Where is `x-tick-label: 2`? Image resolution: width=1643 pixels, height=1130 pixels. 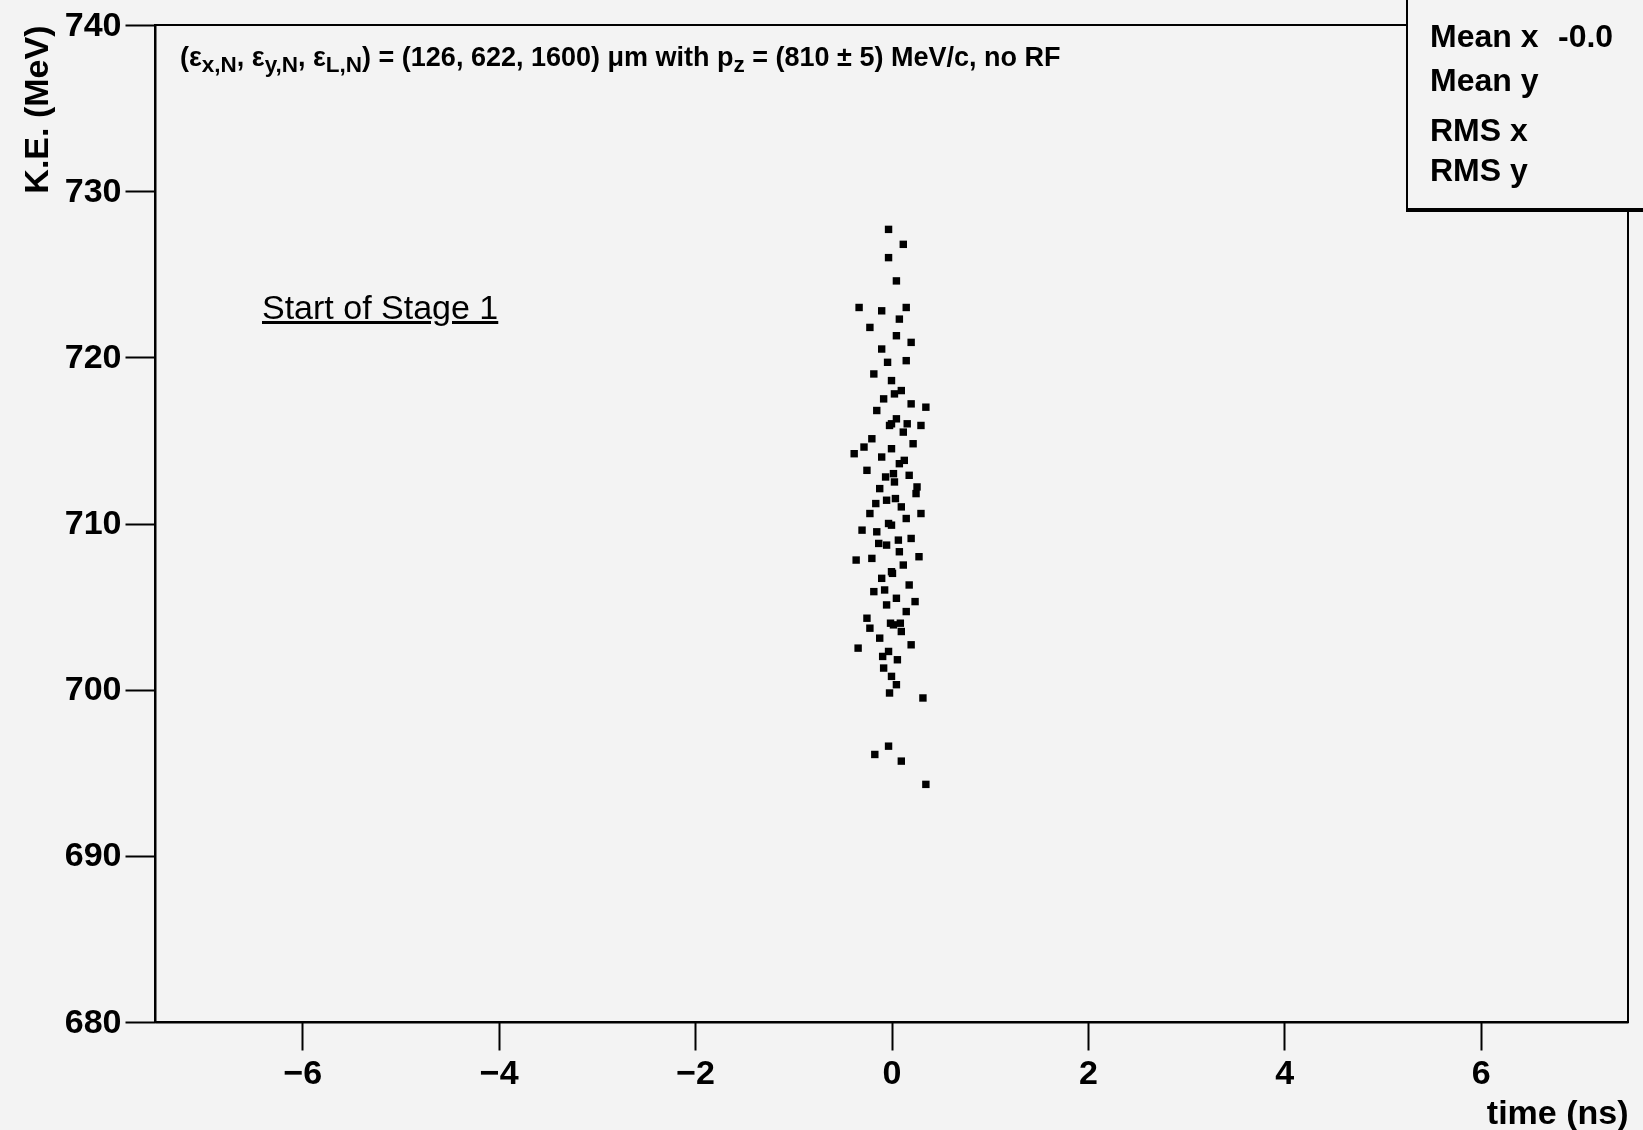 x-tick-label: 2 is located at coordinates (1088, 1071).